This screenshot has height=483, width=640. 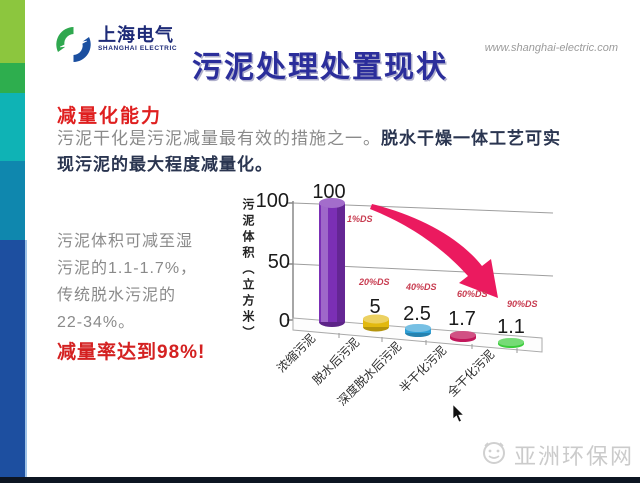 I want to click on value-label-3: 2.5, so click(x=417, y=314).